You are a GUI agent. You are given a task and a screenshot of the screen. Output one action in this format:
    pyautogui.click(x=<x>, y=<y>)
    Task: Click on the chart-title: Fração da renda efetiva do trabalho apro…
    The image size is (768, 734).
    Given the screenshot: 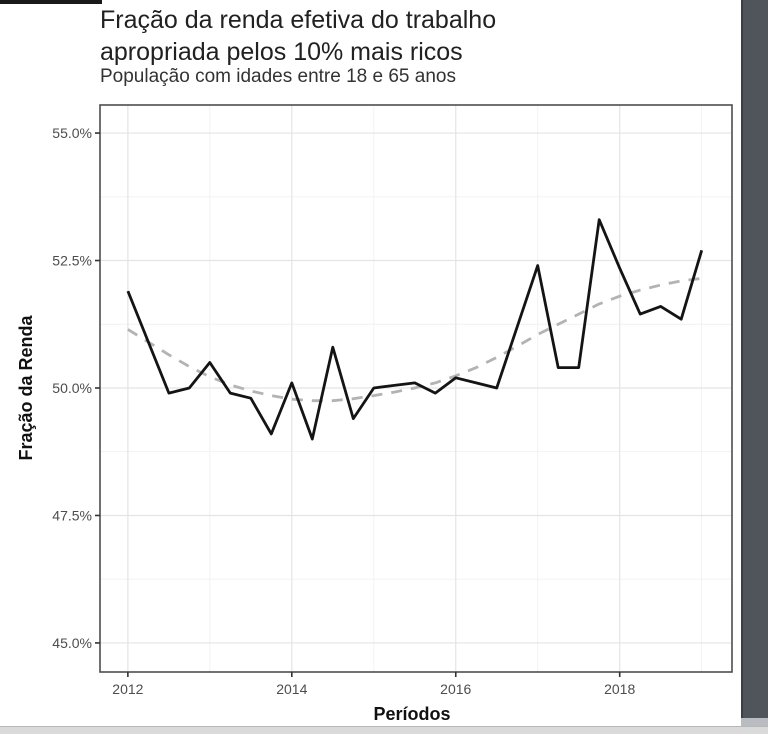 What is the action you would take?
    pyautogui.click(x=298, y=36)
    